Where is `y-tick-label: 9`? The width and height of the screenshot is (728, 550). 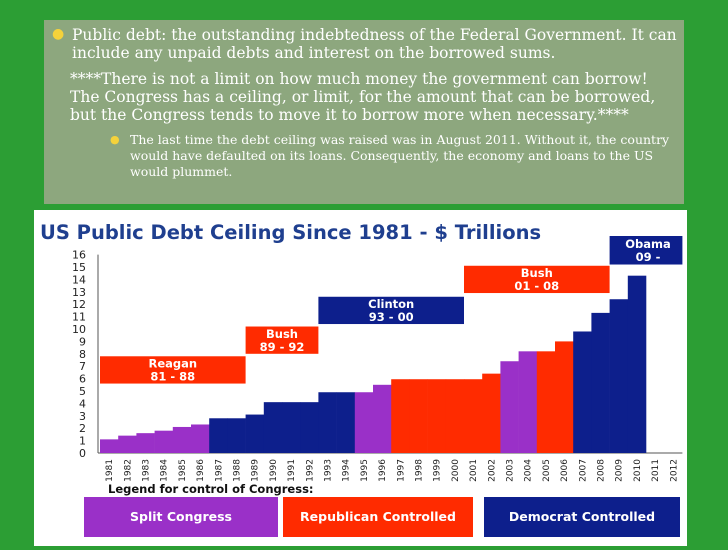 y-tick-label: 9 is located at coordinates (82, 341).